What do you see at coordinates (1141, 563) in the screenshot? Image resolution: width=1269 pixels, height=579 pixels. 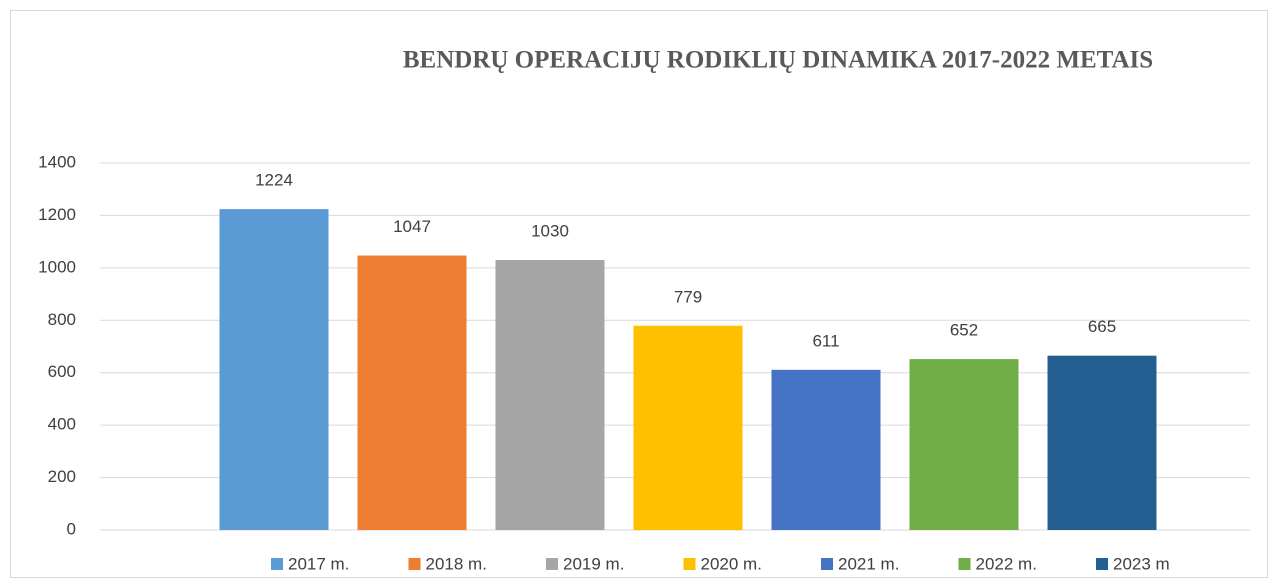 I see `legend-label: 2023 m` at bounding box center [1141, 563].